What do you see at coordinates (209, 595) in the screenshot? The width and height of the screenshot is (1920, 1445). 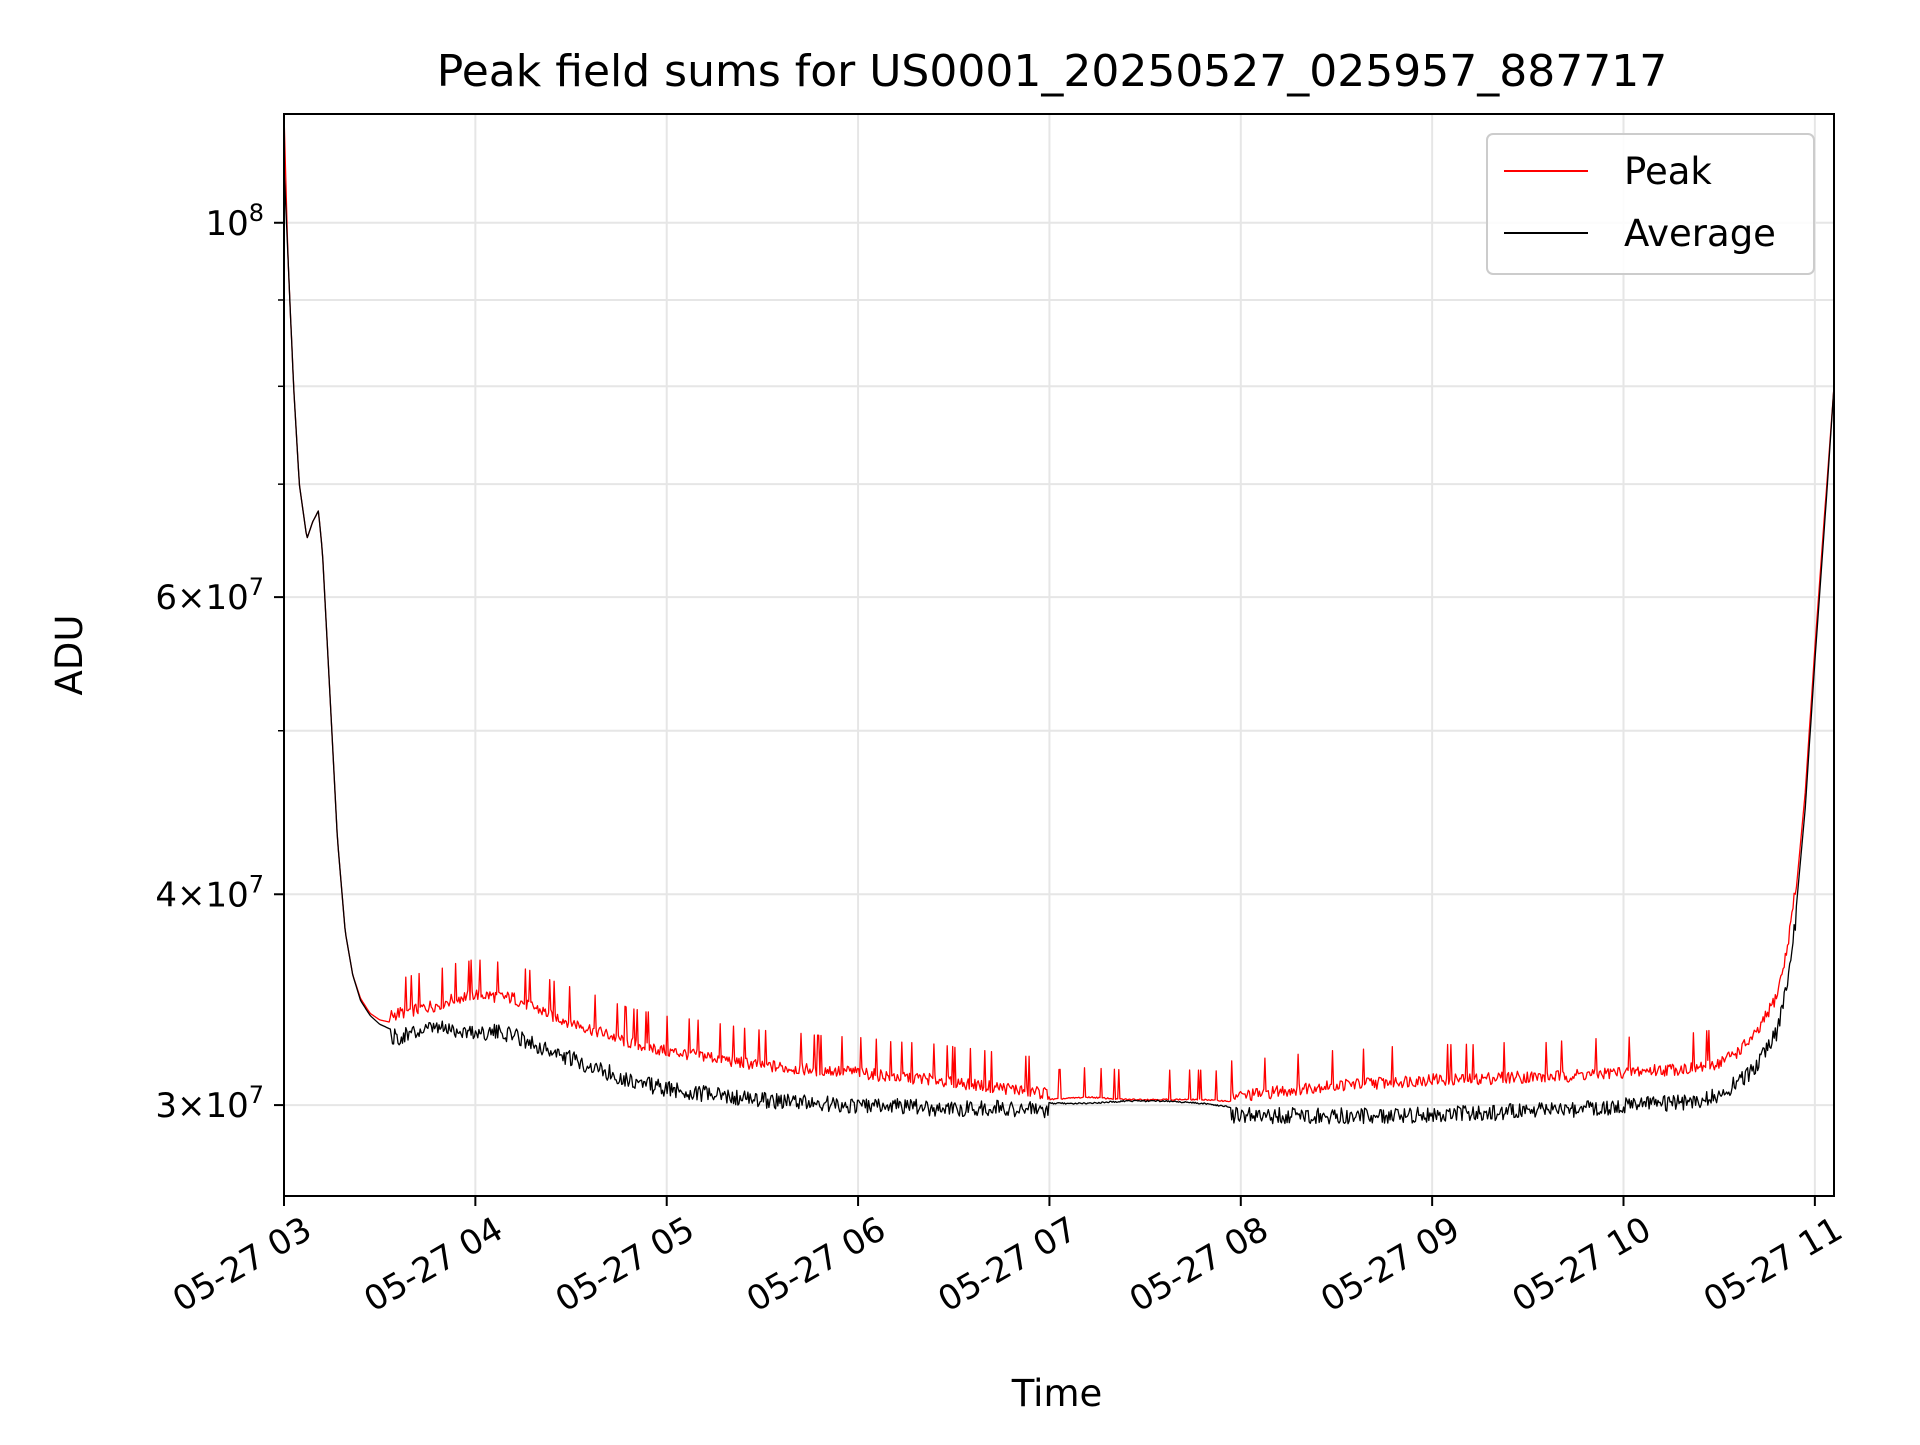 I see `y-tick-label-1: 6×107` at bounding box center [209, 595].